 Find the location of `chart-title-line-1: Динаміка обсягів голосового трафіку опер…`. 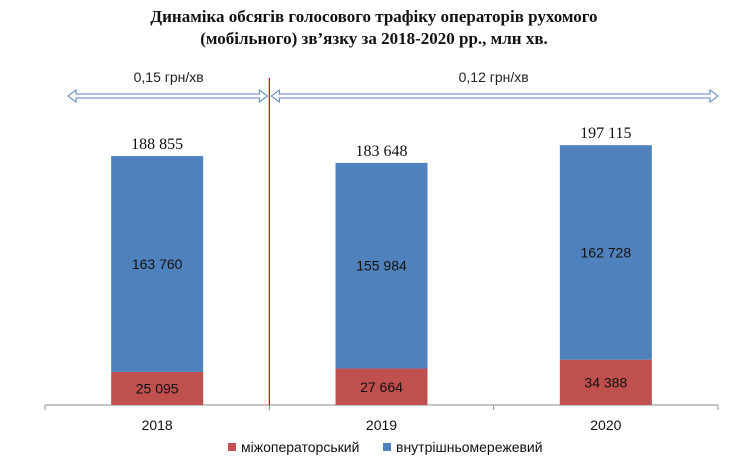

chart-title-line-1: Динаміка обсягів голосового трафіку опер… is located at coordinates (374, 16).